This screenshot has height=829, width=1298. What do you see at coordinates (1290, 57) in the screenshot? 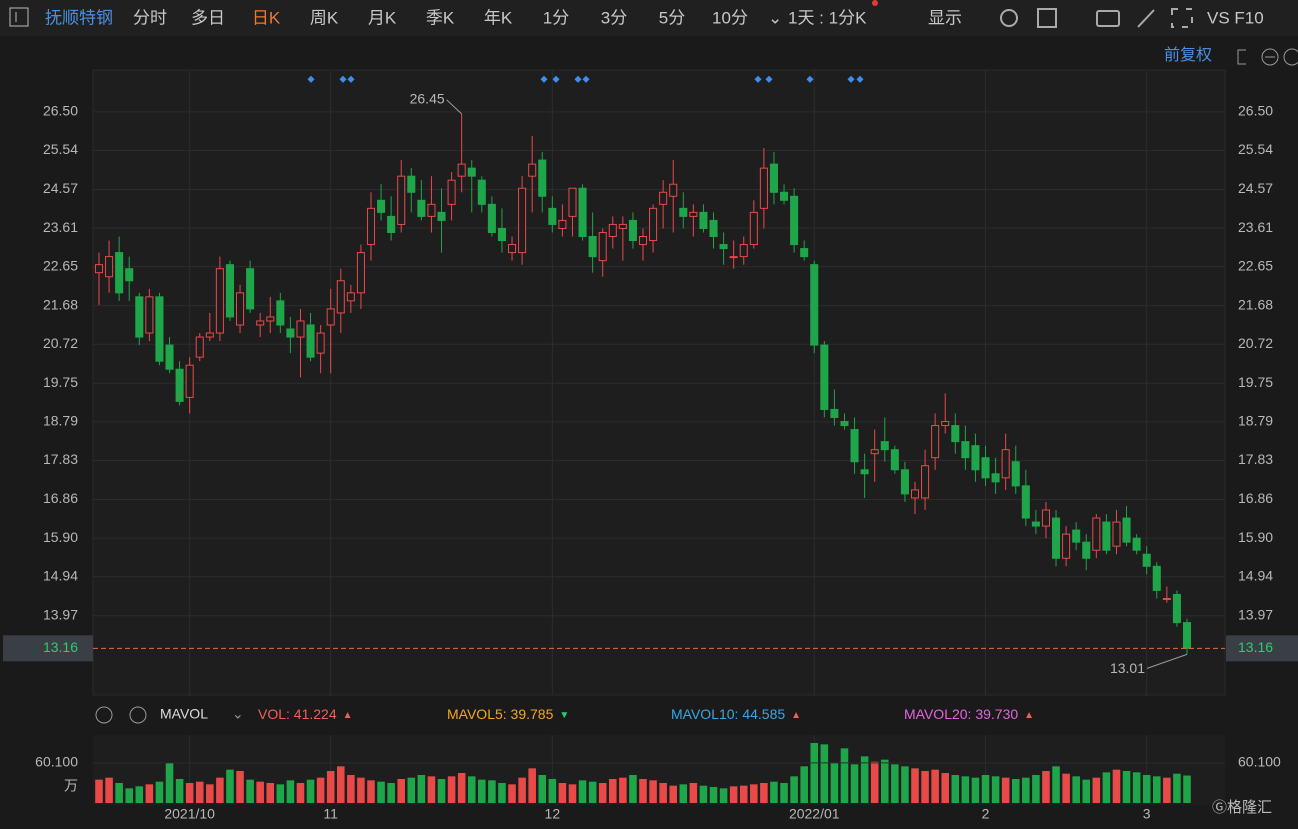
I see `zoom-in` at bounding box center [1290, 57].